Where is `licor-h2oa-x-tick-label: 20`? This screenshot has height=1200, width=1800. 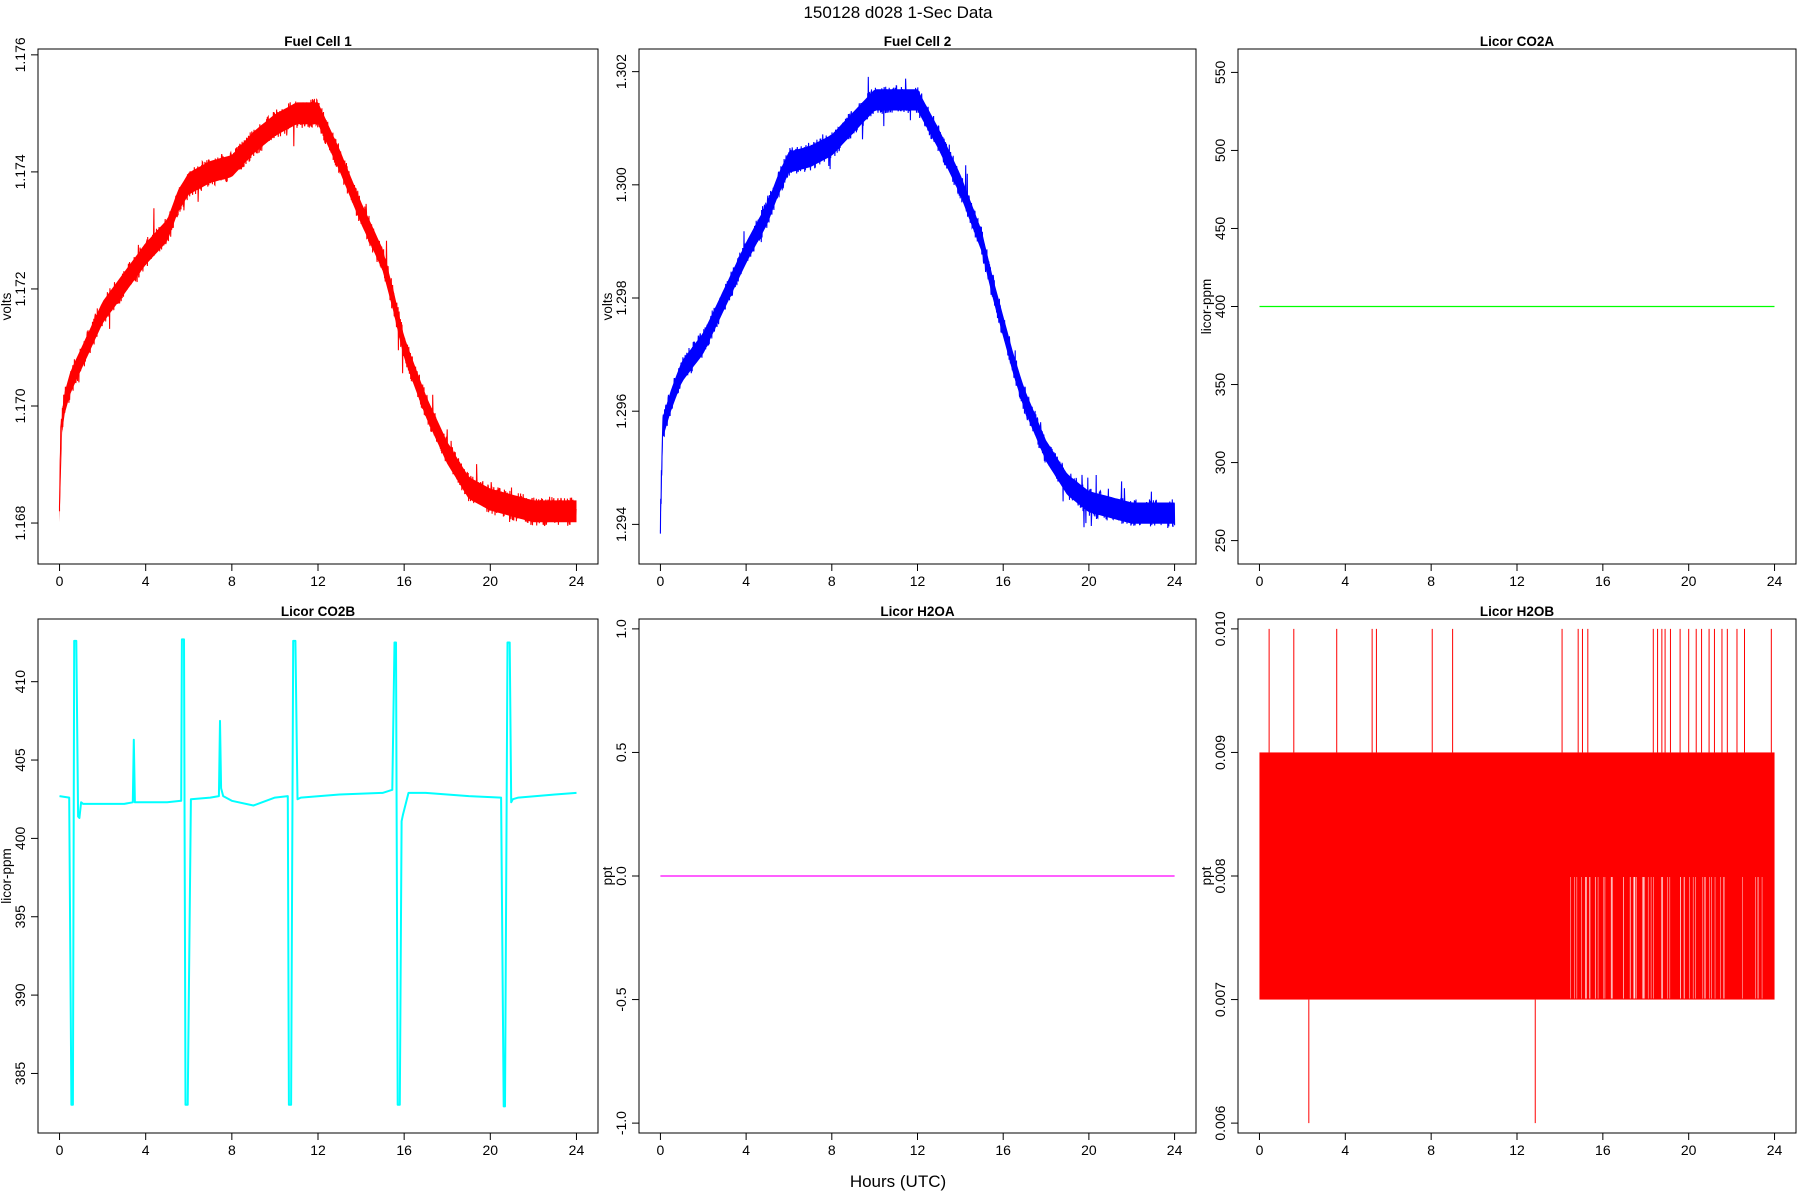
licor-h2oa-x-tick-label: 20 is located at coordinates (1089, 1150).